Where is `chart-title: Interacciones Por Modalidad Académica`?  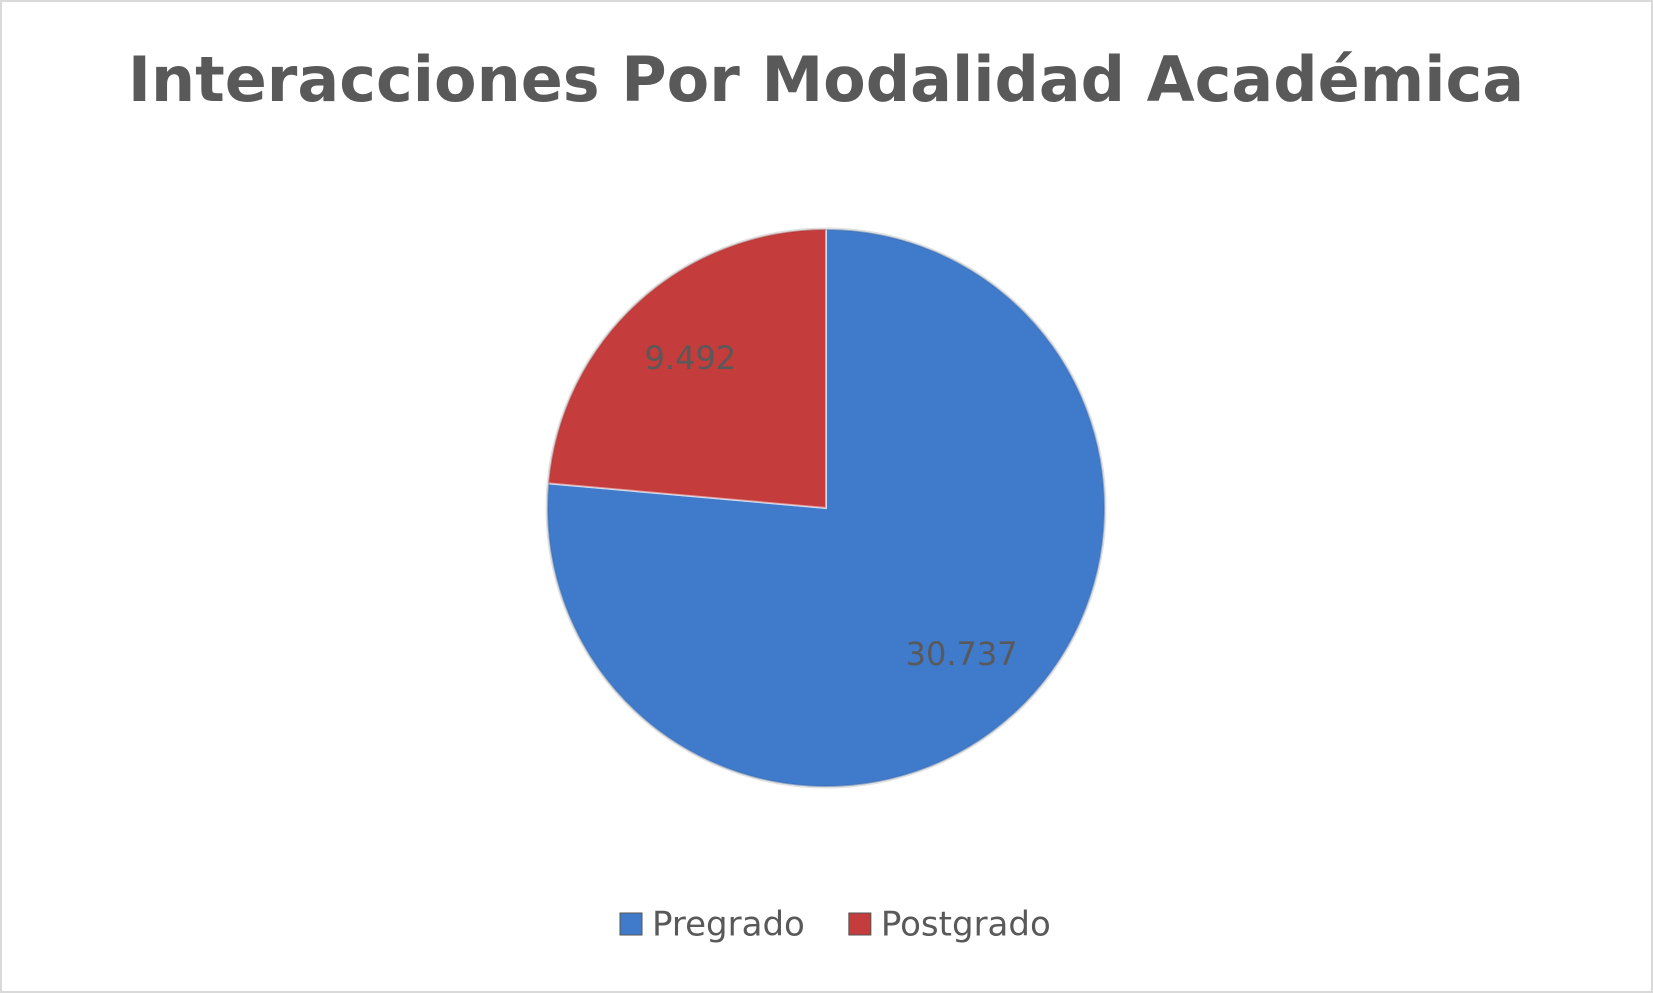 chart-title: Interacciones Por Modalidad Académica is located at coordinates (826, 79).